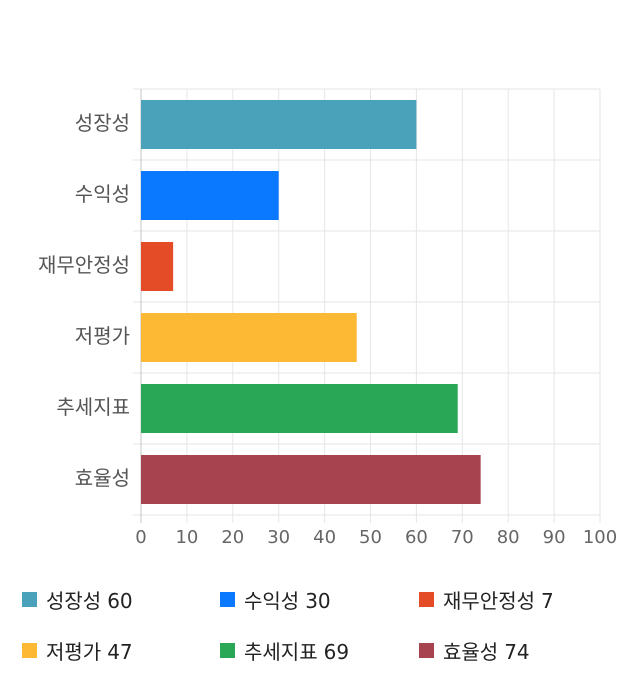 This screenshot has height=700, width=640. I want to click on legend-label: 성장성, so click(74, 600).